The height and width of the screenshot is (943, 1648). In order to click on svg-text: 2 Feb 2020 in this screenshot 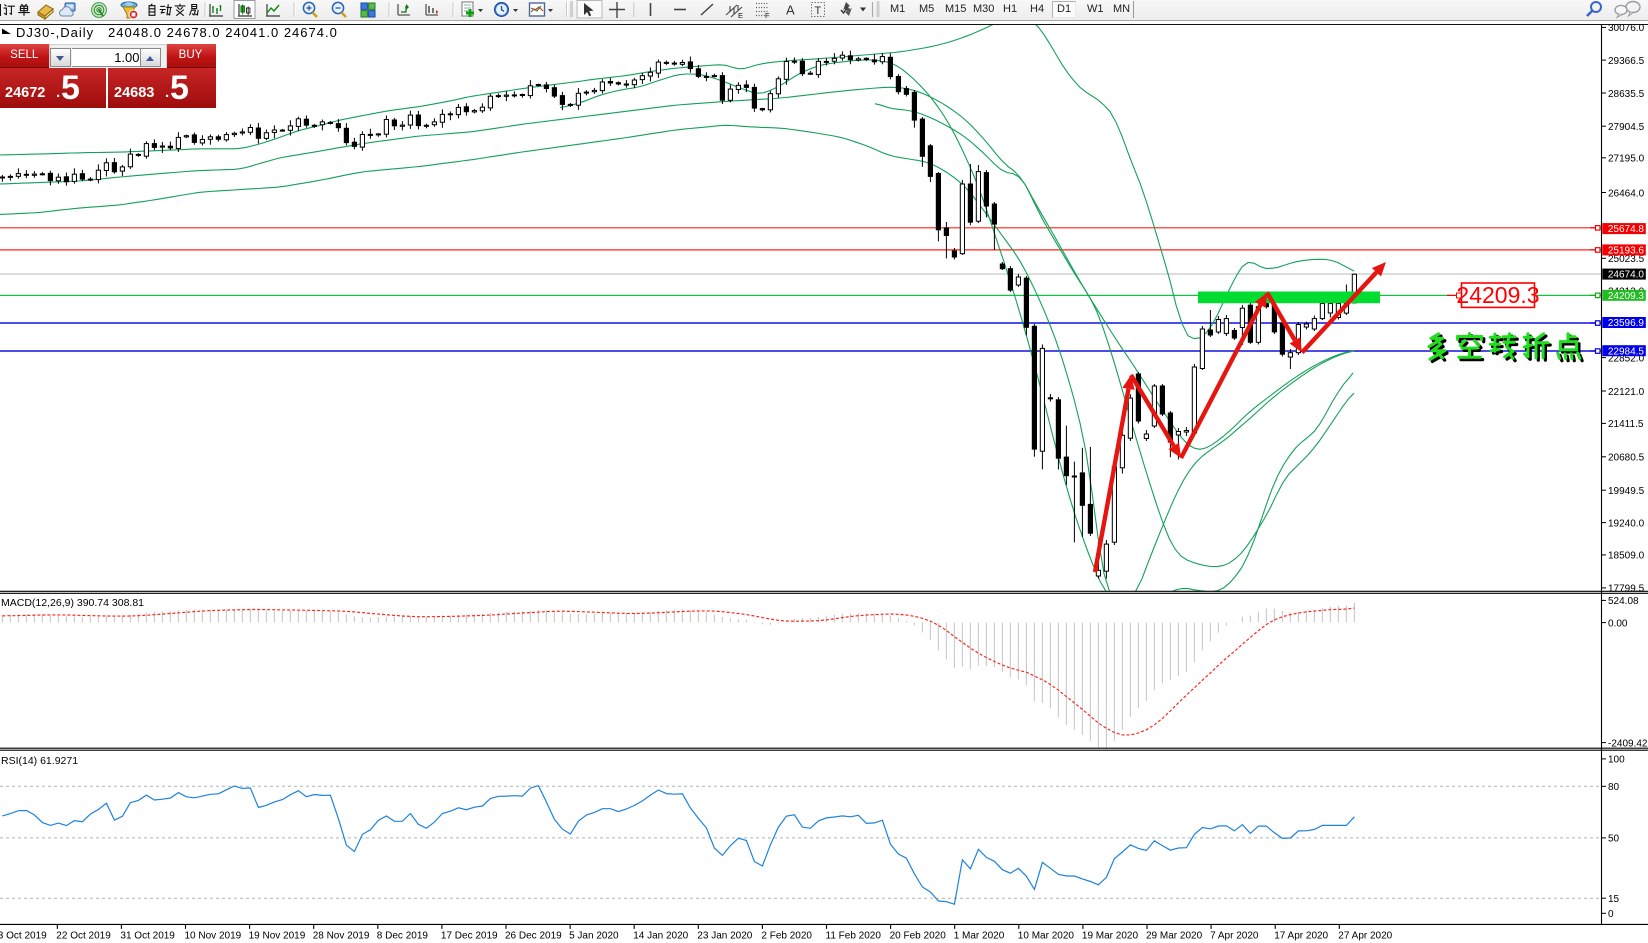, I will do `click(786, 936)`.